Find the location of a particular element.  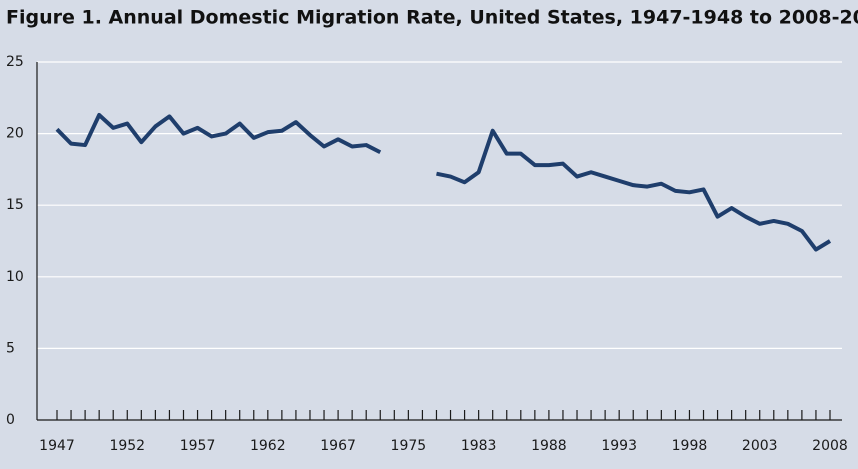

x-tick-label: 1983 is located at coordinates (479, 446).